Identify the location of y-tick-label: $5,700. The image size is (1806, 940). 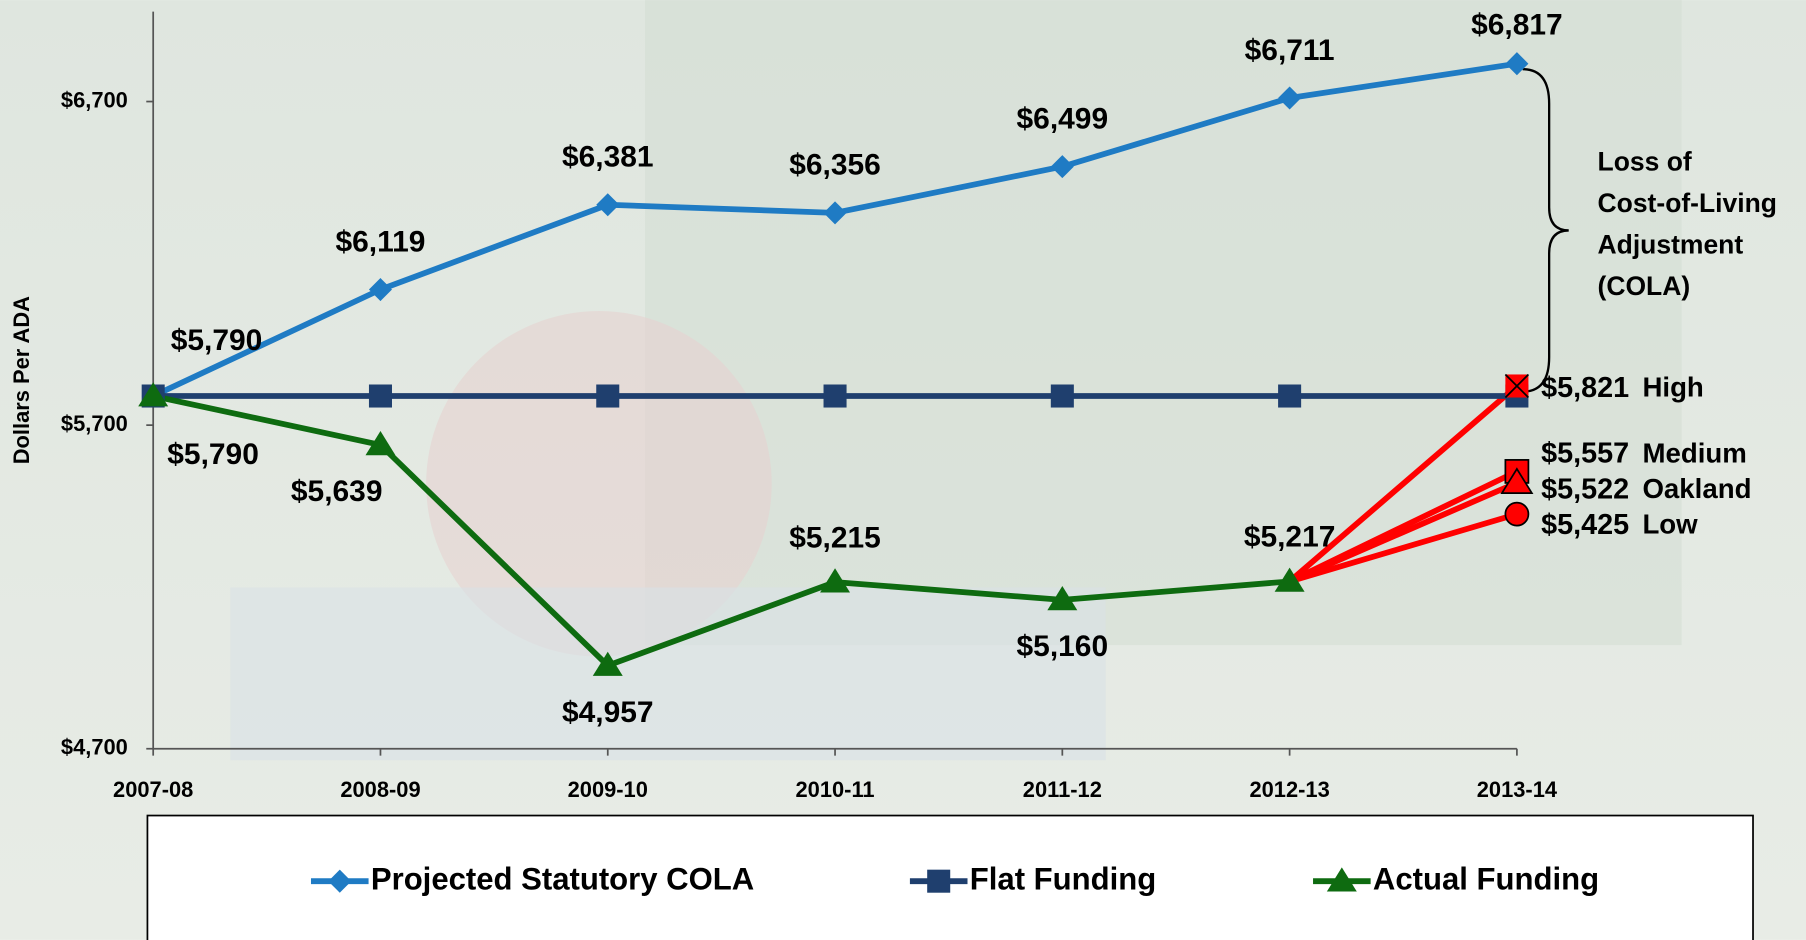
(94, 423).